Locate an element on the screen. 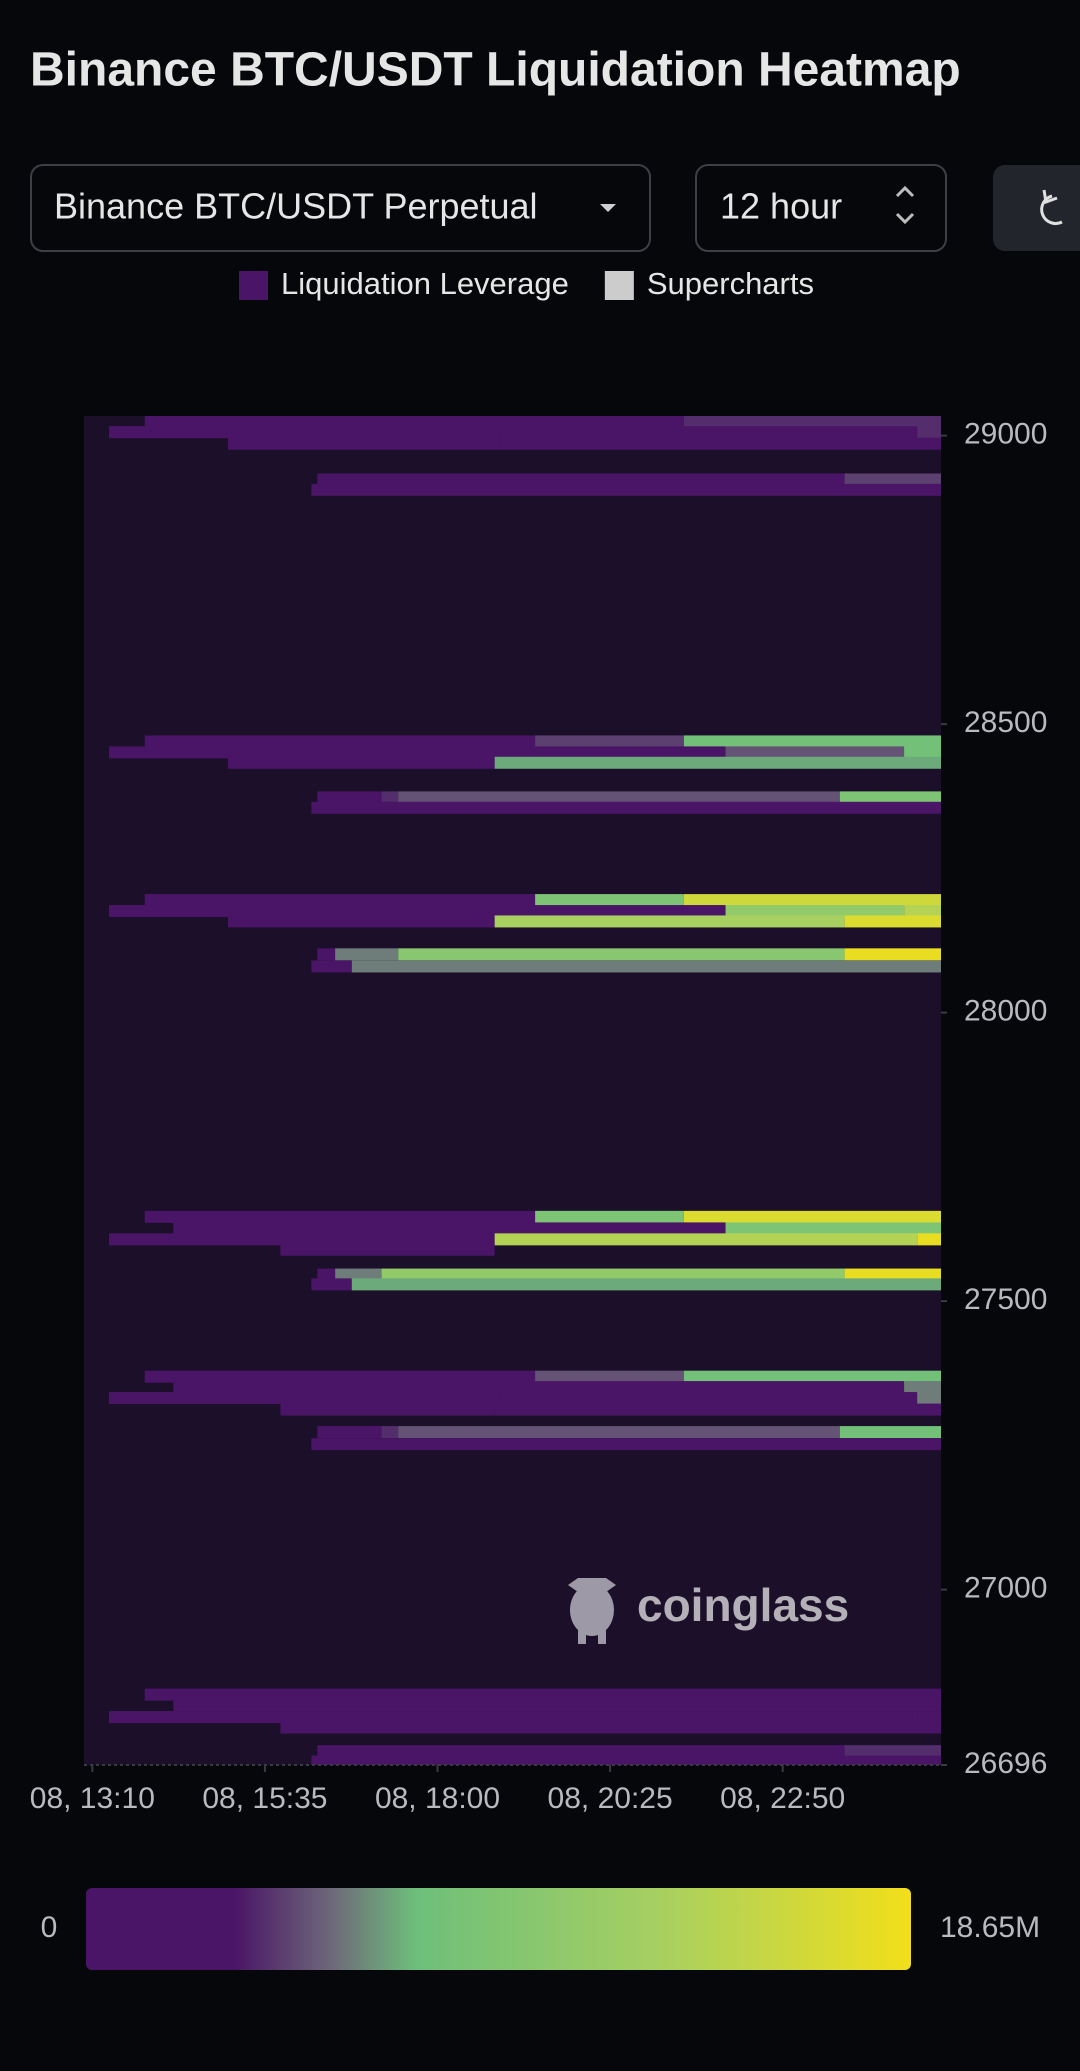 This screenshot has width=1080, height=2071. colorbar is located at coordinates (498, 1929).